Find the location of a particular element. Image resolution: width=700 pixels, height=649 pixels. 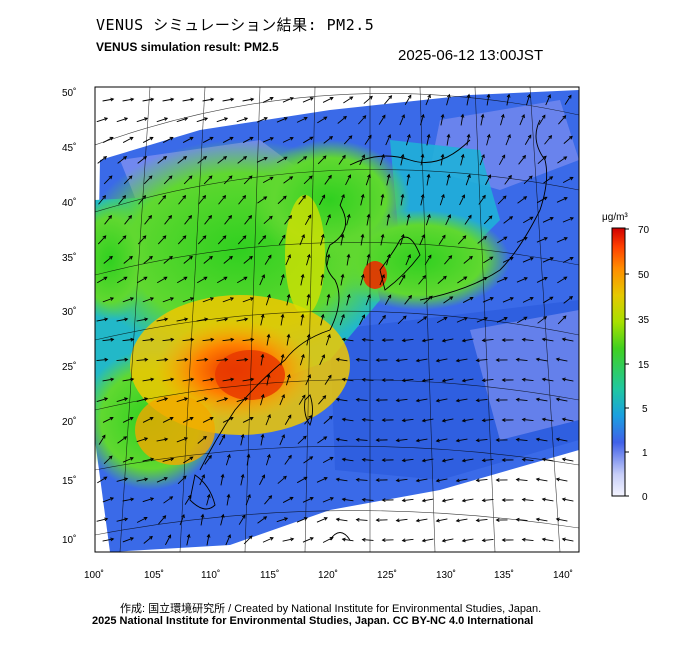

lon-label: 125˚ is located at coordinates (387, 575).